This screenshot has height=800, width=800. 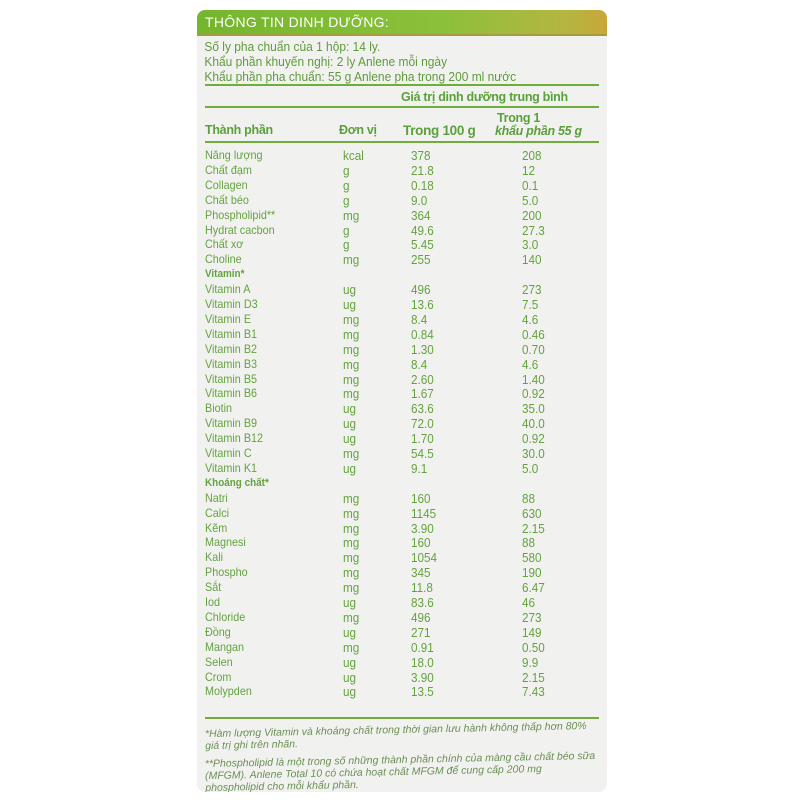 I want to click on cell-per100g: 18.0, so click(x=422, y=662).